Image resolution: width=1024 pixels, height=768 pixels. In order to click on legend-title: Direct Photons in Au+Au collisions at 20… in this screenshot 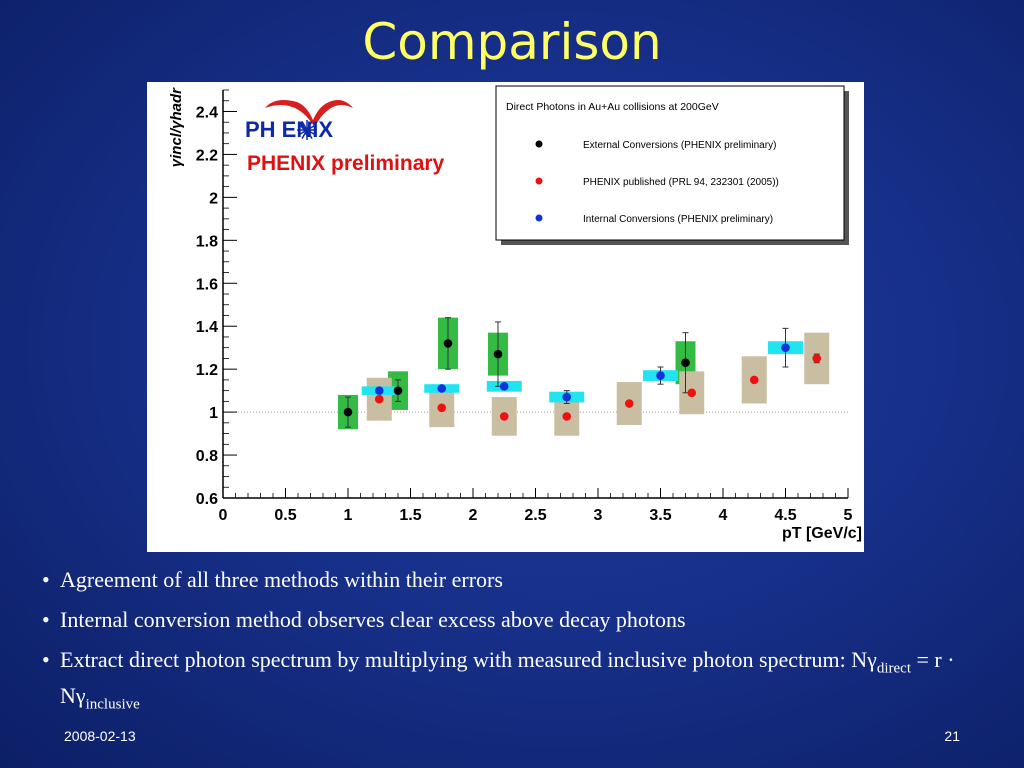, I will do `click(612, 107)`.